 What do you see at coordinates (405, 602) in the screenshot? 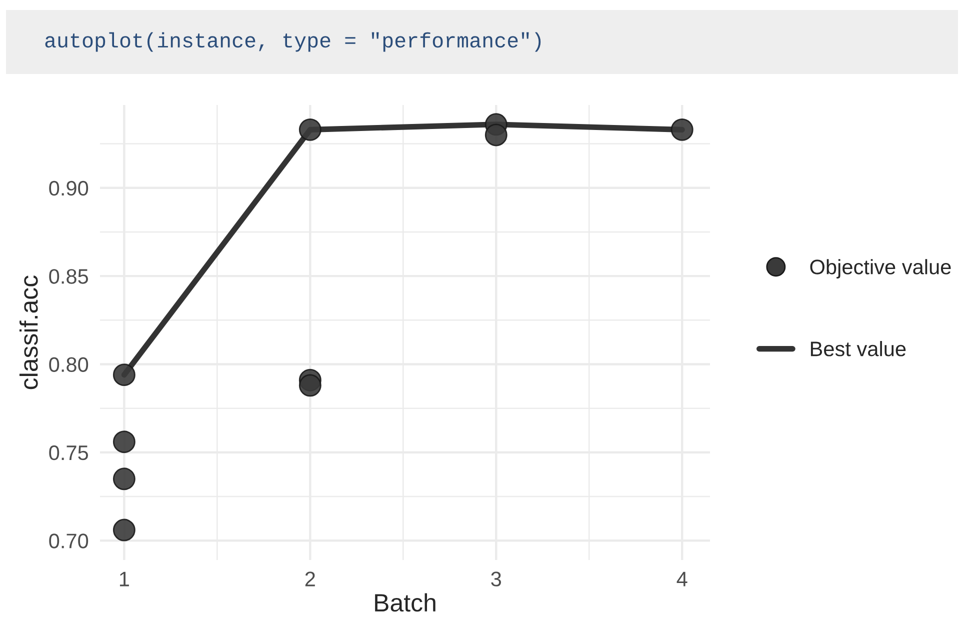
I see `x-axis-title: Batch` at bounding box center [405, 602].